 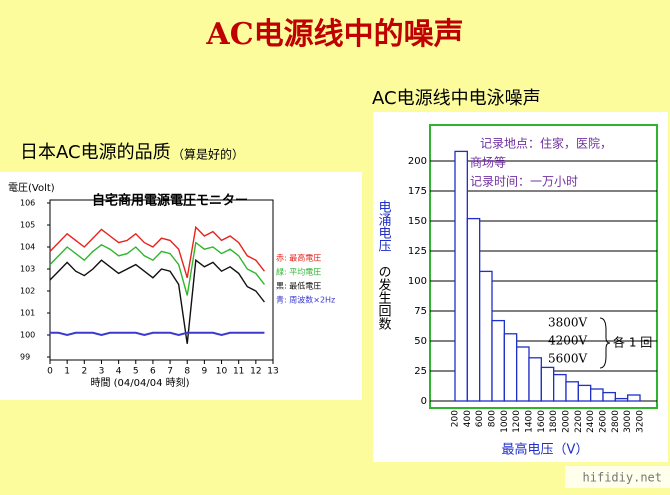 What do you see at coordinates (420, 341) in the screenshot?
I see `y-tick-label: 50` at bounding box center [420, 341].